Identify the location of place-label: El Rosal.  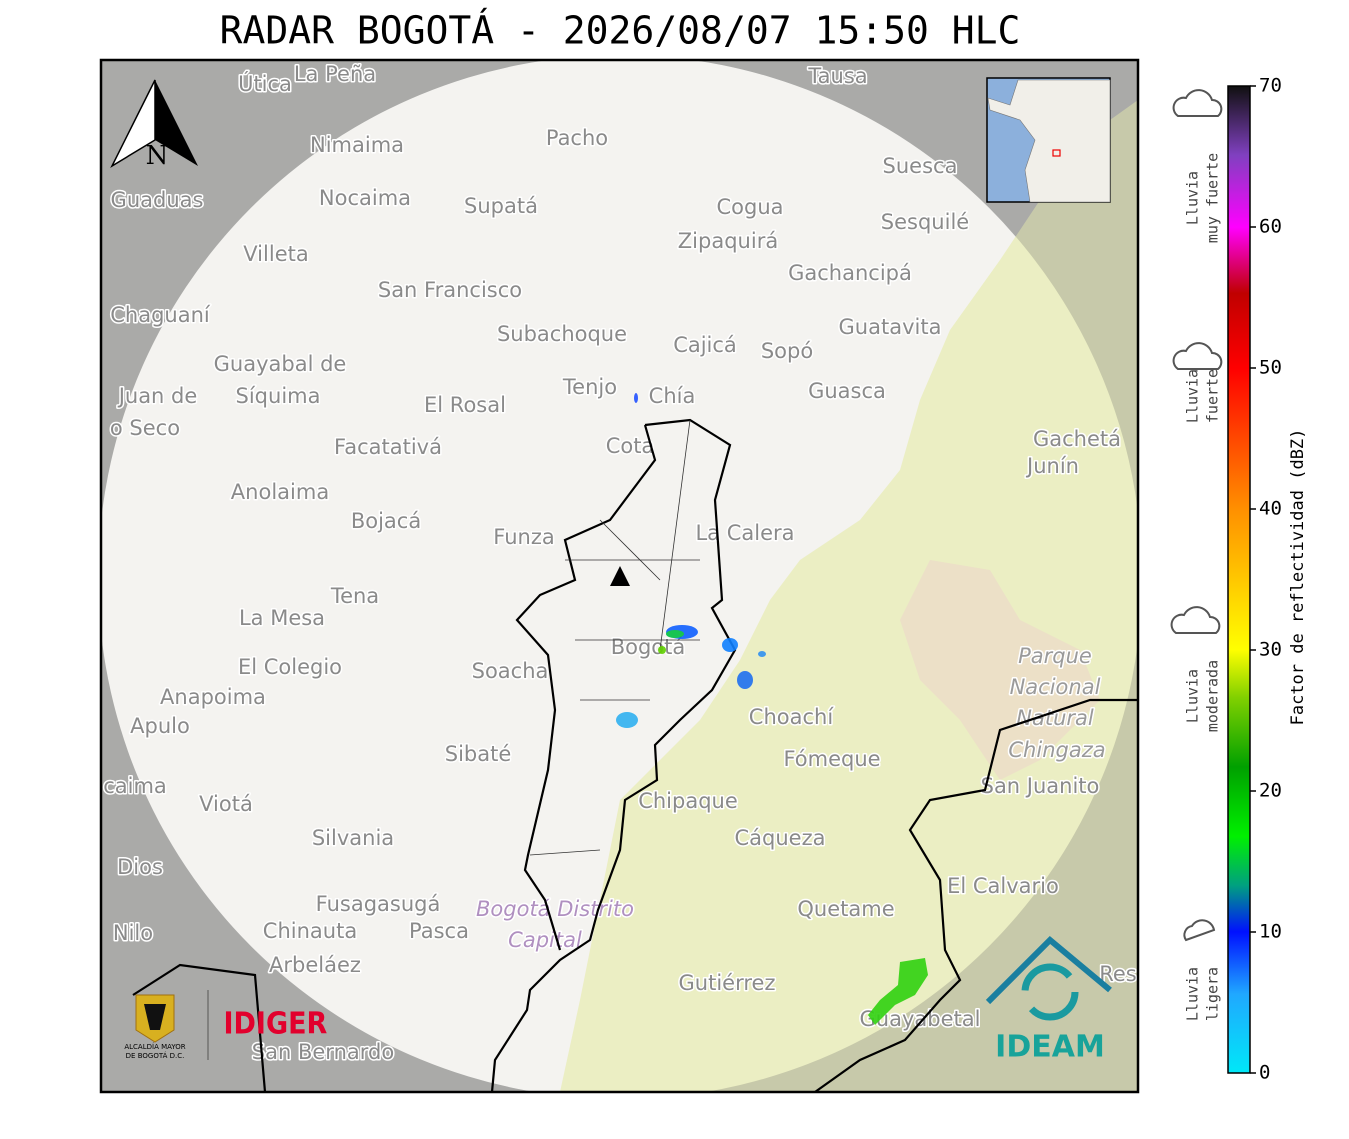
(465, 405).